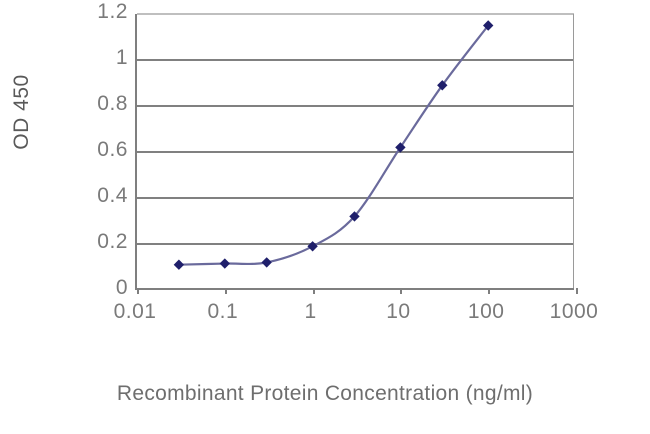  Describe the element at coordinates (112, 195) in the screenshot. I see `y-axis-tick-label: 0.4` at that location.